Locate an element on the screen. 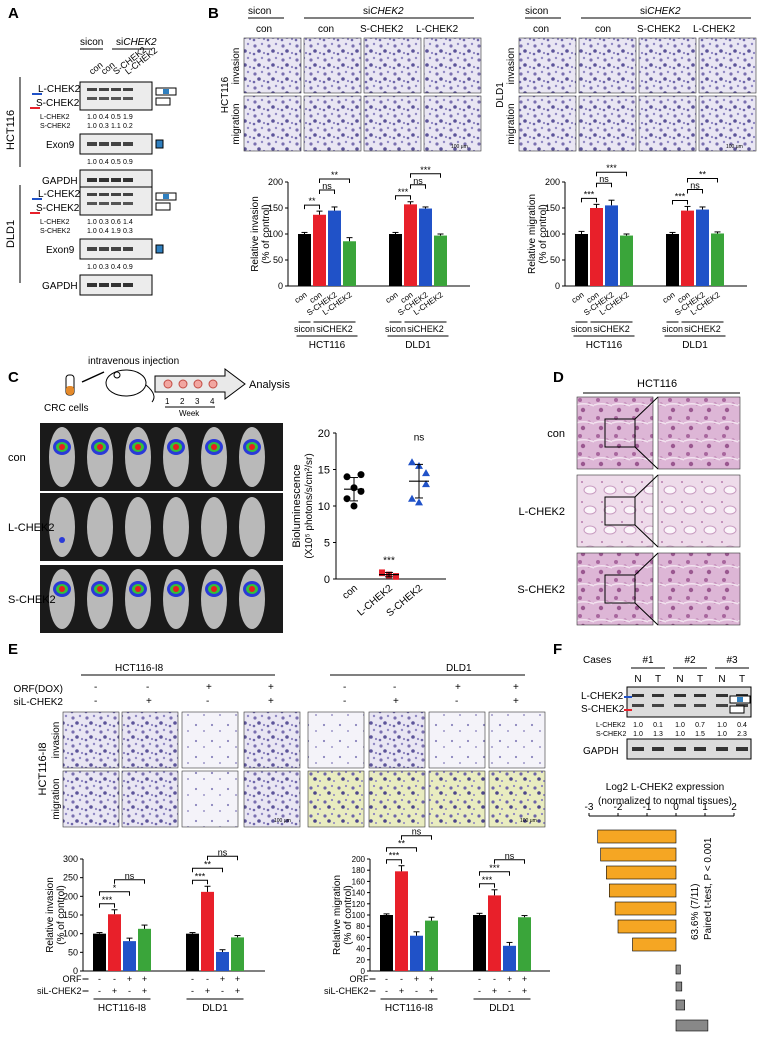  f-chart-subtitle: (normalized to normal tissues) is located at coordinates (665, 801).